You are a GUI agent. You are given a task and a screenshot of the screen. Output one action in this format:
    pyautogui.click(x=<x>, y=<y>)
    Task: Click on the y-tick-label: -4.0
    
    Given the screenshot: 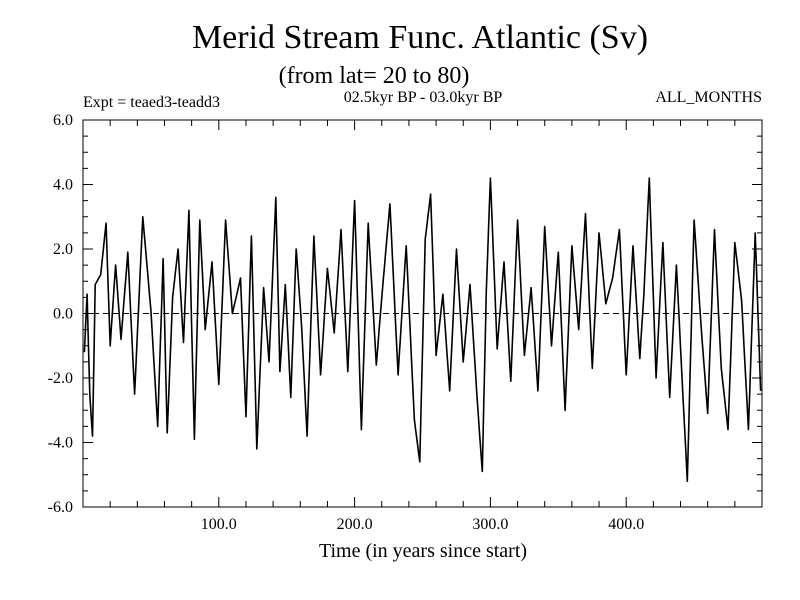 What is the action you would take?
    pyautogui.click(x=60, y=443)
    